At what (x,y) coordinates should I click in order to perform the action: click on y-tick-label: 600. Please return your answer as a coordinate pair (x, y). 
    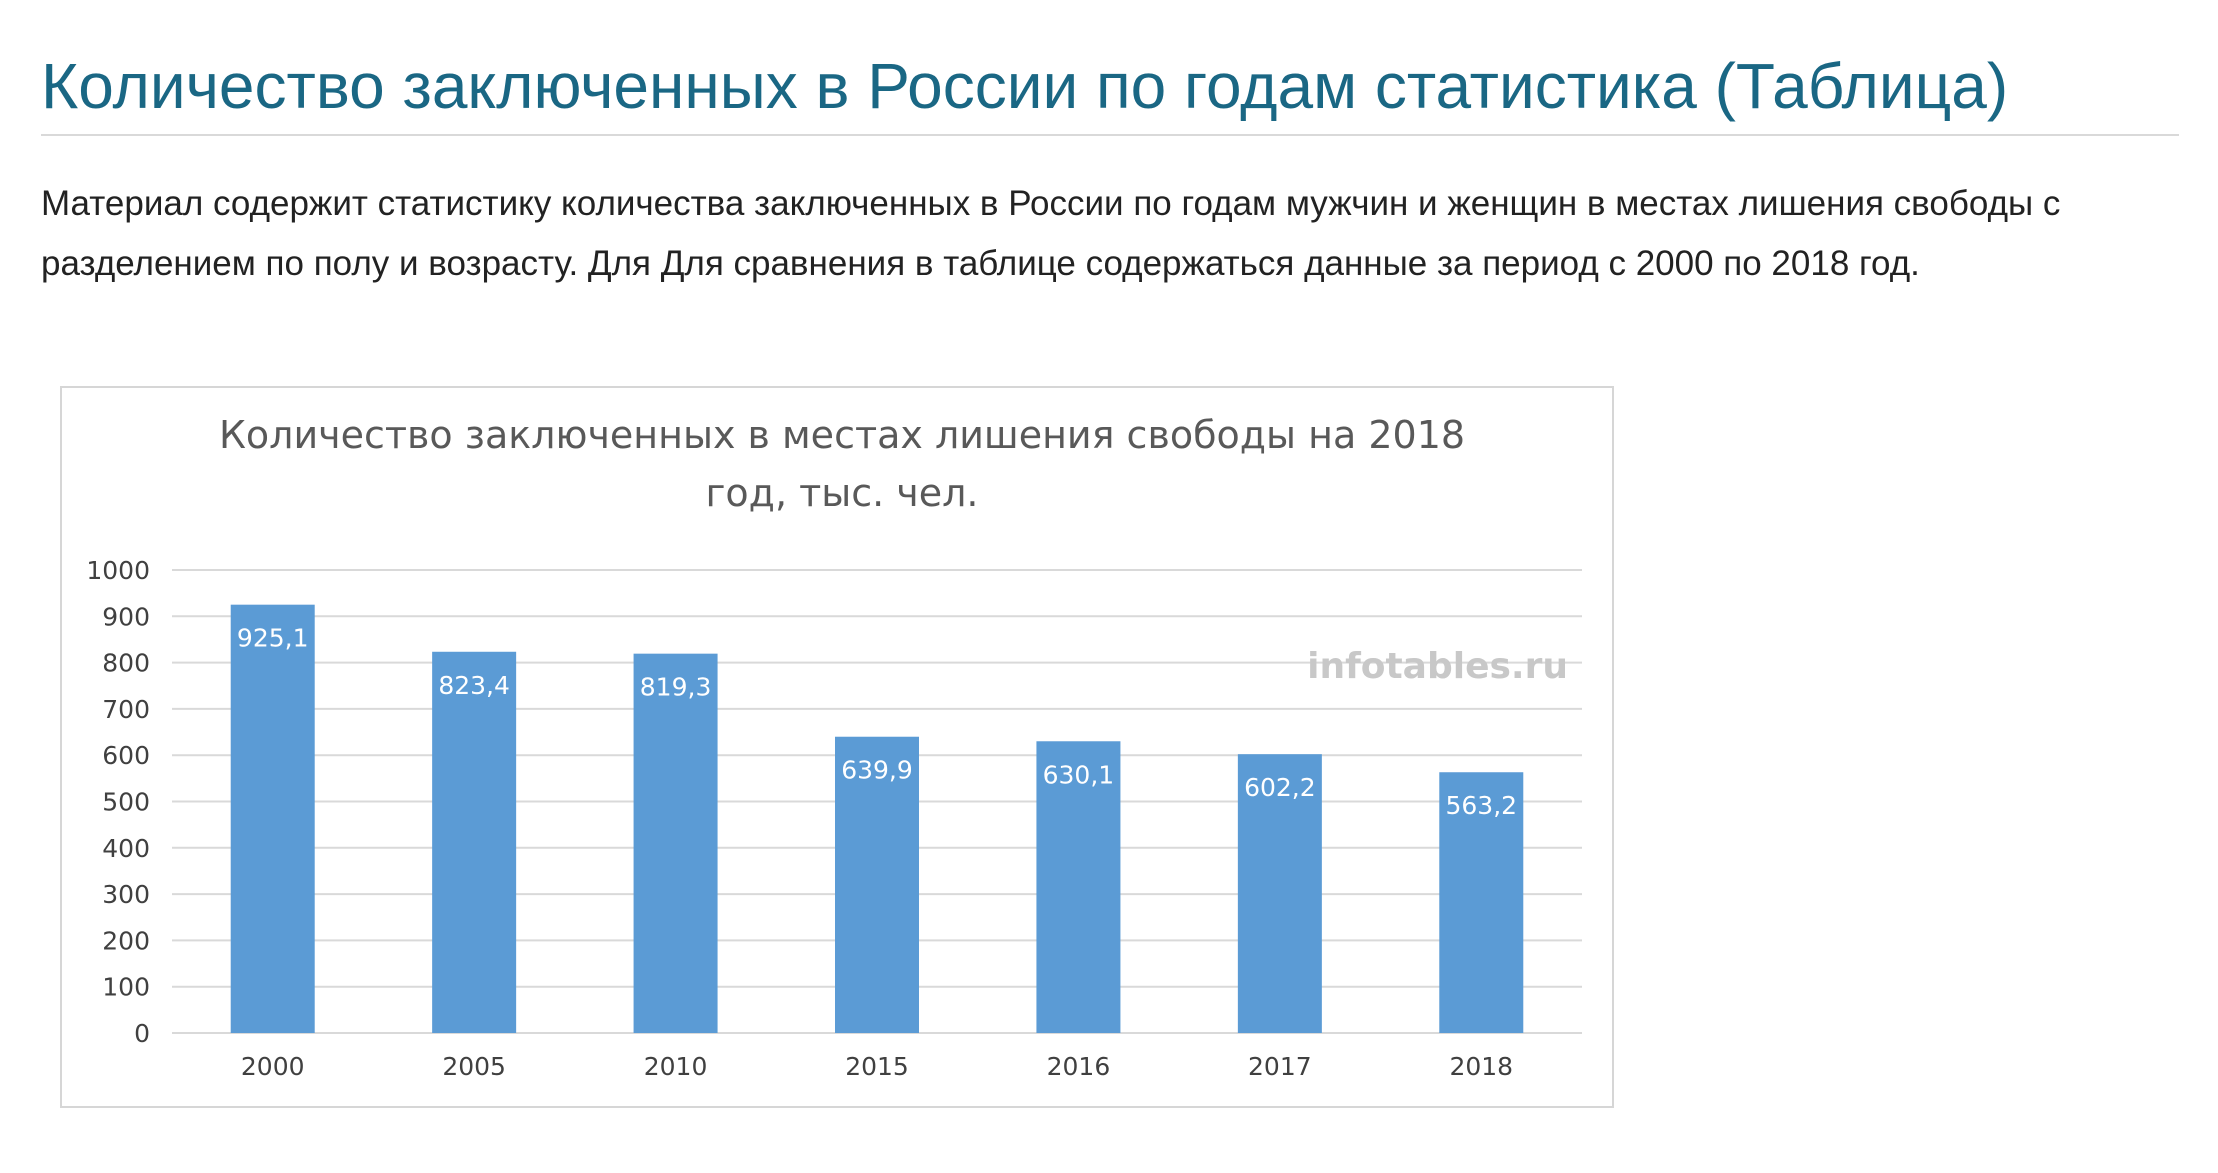
    Looking at the image, I should click on (126, 755).